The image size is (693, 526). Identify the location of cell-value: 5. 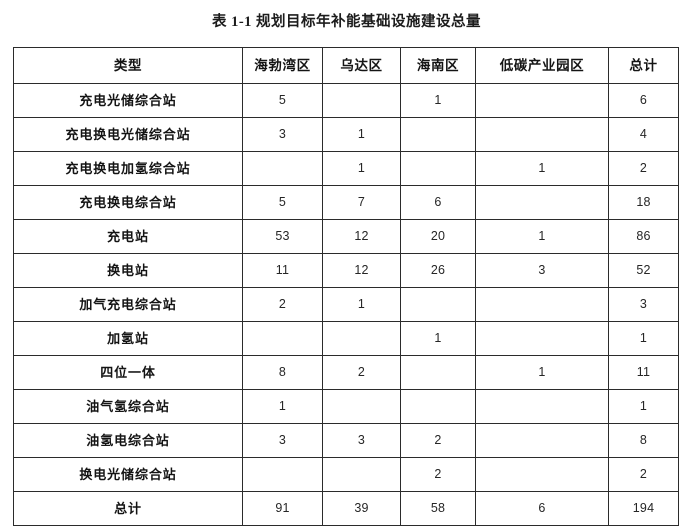
(282, 202).